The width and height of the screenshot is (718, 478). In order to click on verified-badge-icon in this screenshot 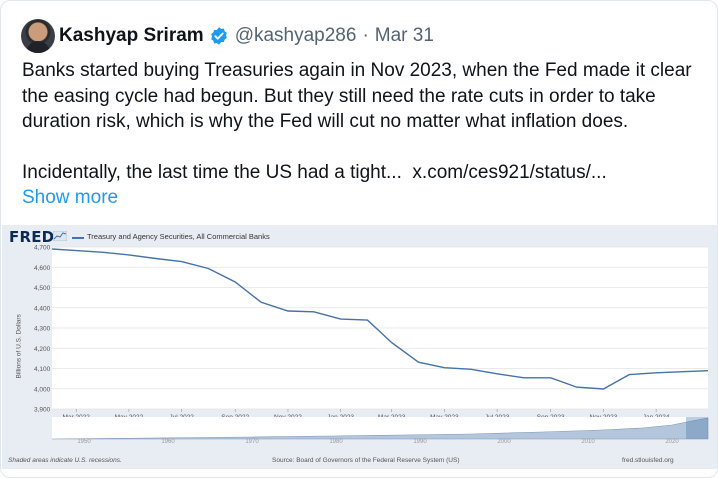, I will do `click(218, 36)`.